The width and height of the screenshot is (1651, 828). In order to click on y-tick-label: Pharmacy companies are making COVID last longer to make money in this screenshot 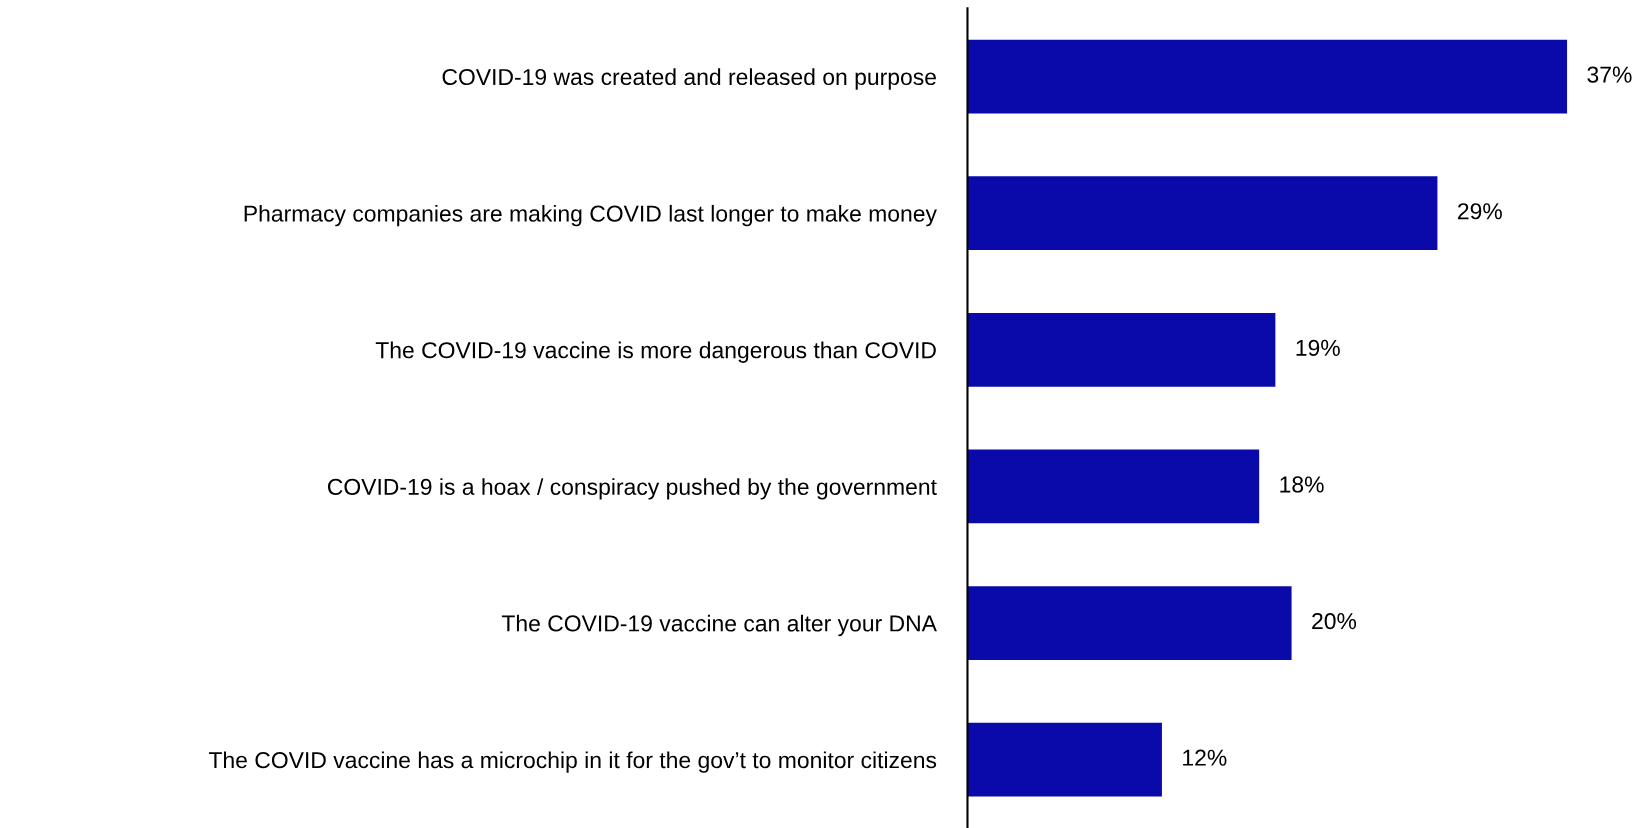, I will do `click(590, 215)`.